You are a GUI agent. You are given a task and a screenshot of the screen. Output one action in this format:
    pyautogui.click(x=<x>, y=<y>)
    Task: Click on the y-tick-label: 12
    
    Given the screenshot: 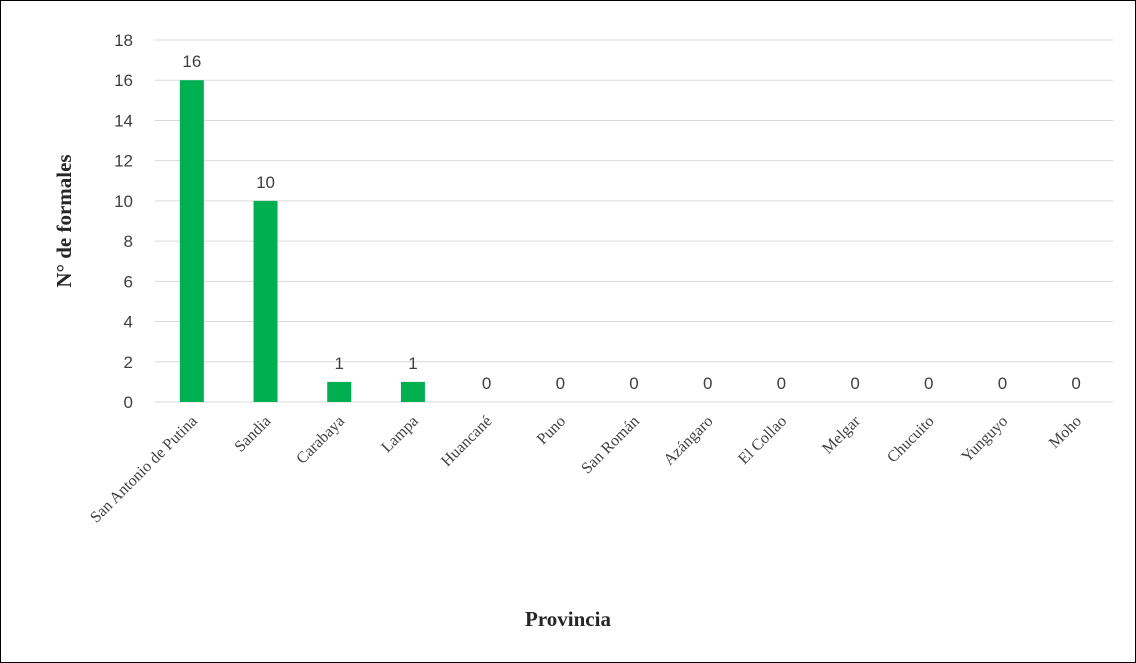 What is the action you would take?
    pyautogui.click(x=123, y=161)
    